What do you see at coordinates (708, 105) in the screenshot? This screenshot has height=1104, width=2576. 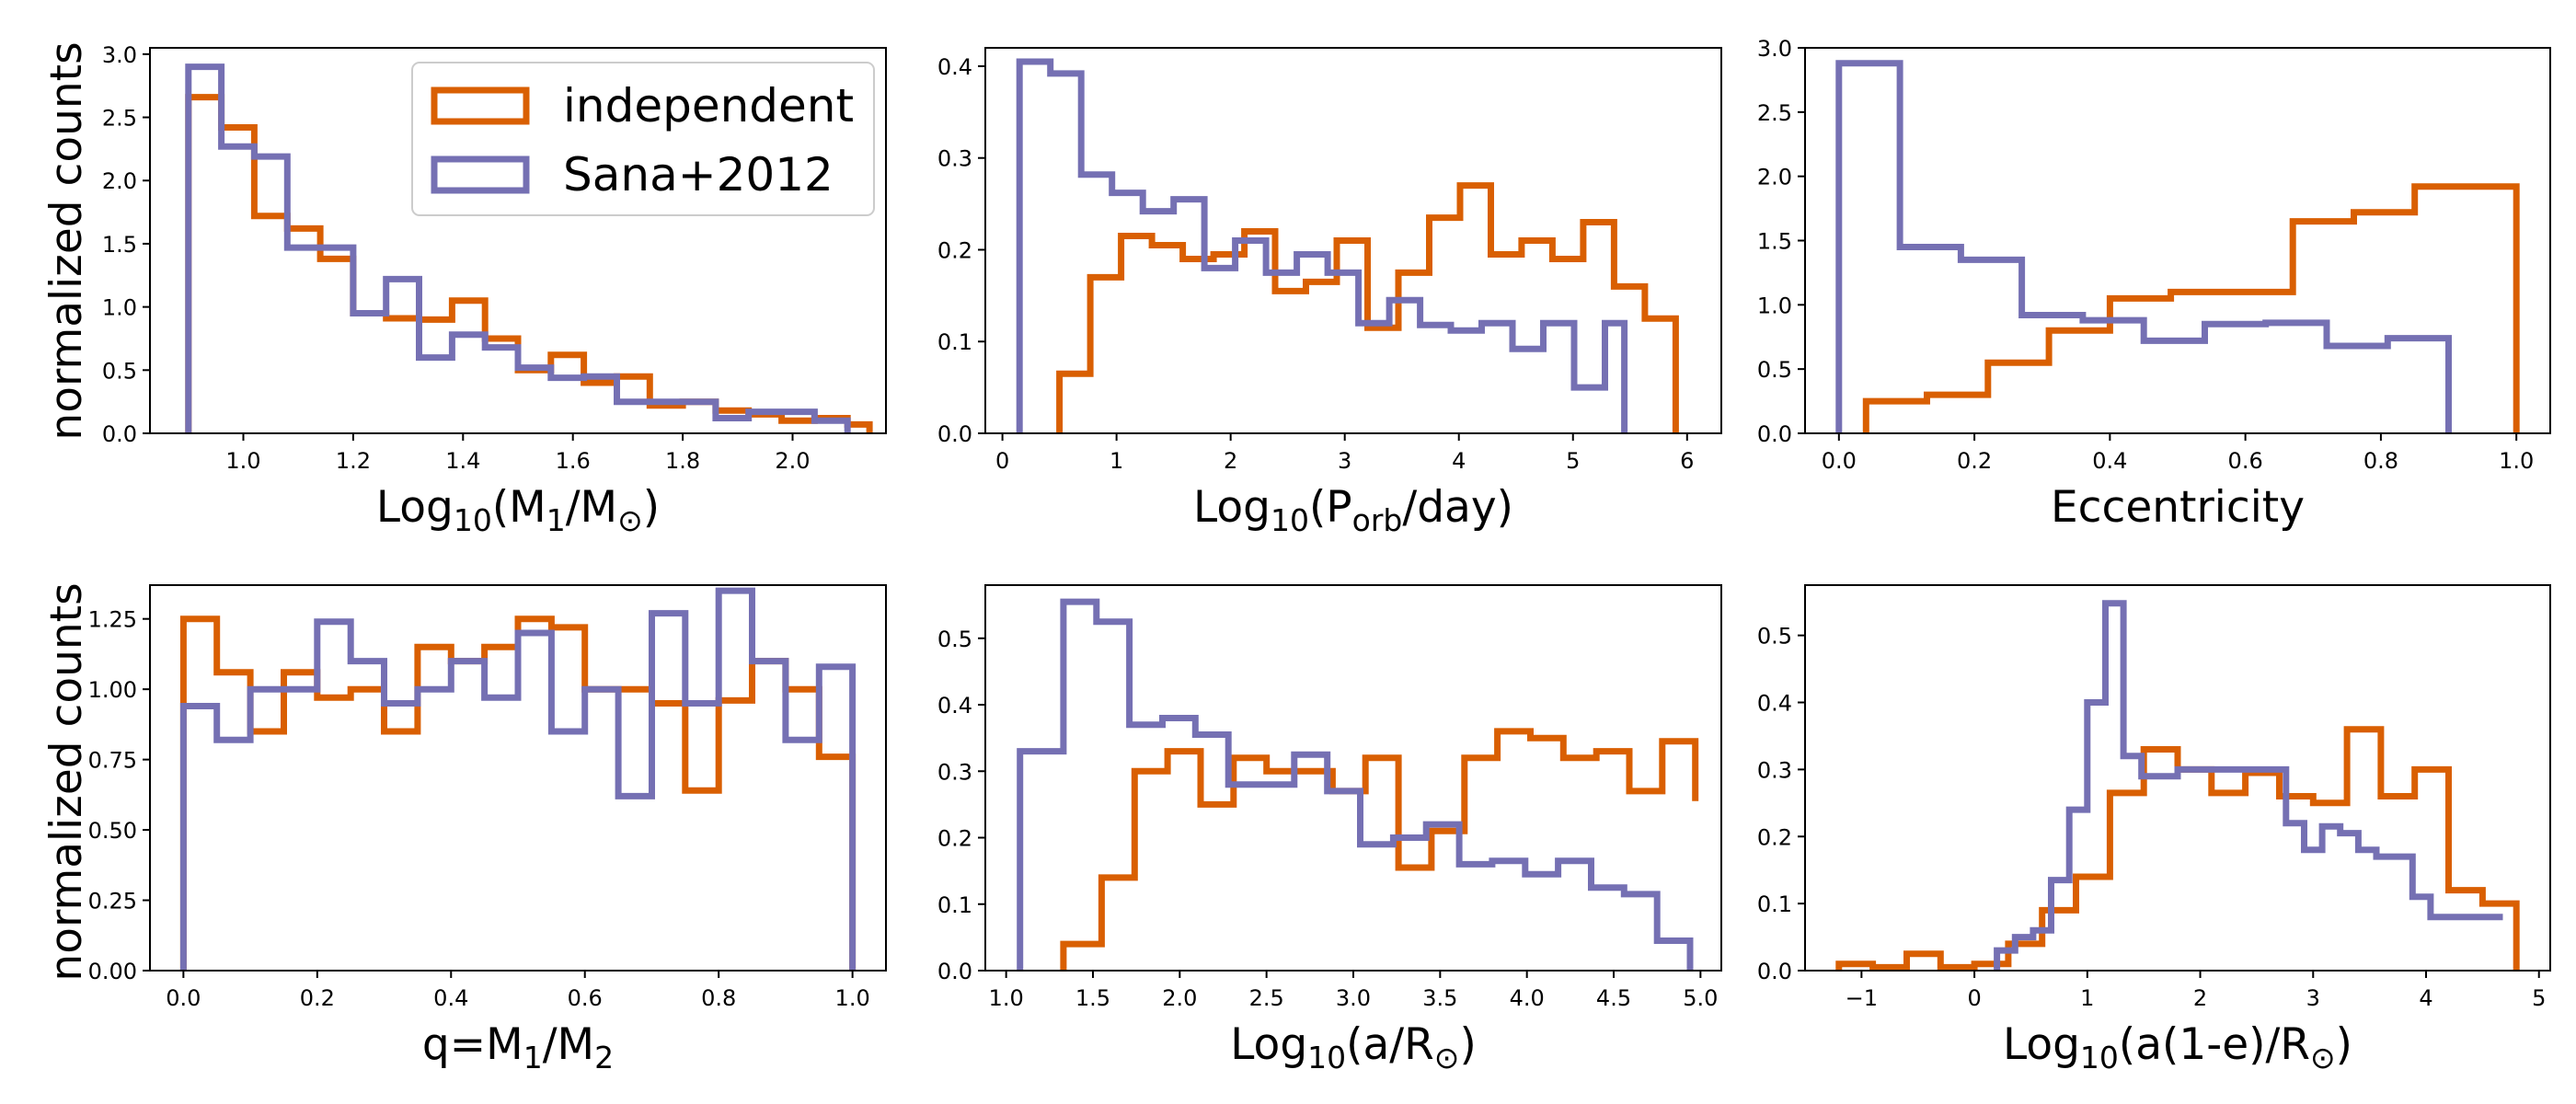 I see `legend-label: independent` at bounding box center [708, 105].